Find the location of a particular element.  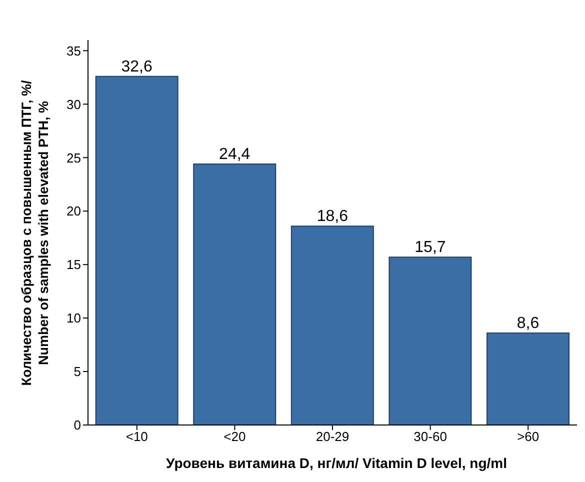

data-label: 32,6 is located at coordinates (136, 67).